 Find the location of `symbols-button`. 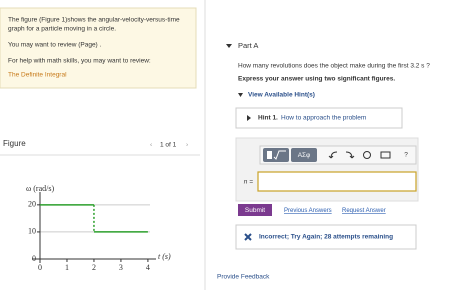

symbols-button is located at coordinates (304, 155).